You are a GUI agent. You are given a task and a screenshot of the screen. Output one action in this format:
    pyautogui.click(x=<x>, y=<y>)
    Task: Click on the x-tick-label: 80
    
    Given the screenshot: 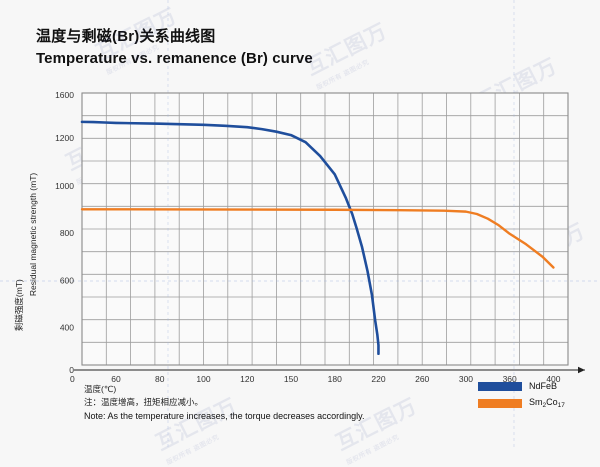 What is the action you would take?
    pyautogui.click(x=160, y=379)
    